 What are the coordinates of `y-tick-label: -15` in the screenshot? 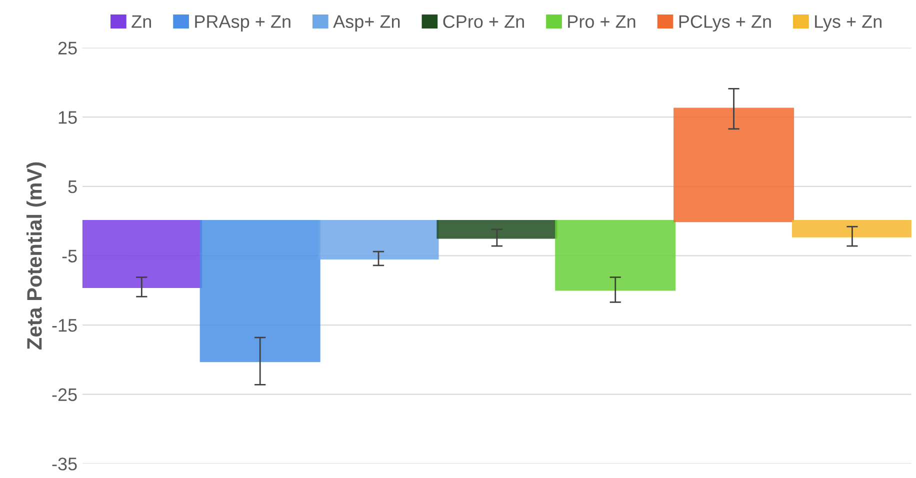 It's located at (64, 325).